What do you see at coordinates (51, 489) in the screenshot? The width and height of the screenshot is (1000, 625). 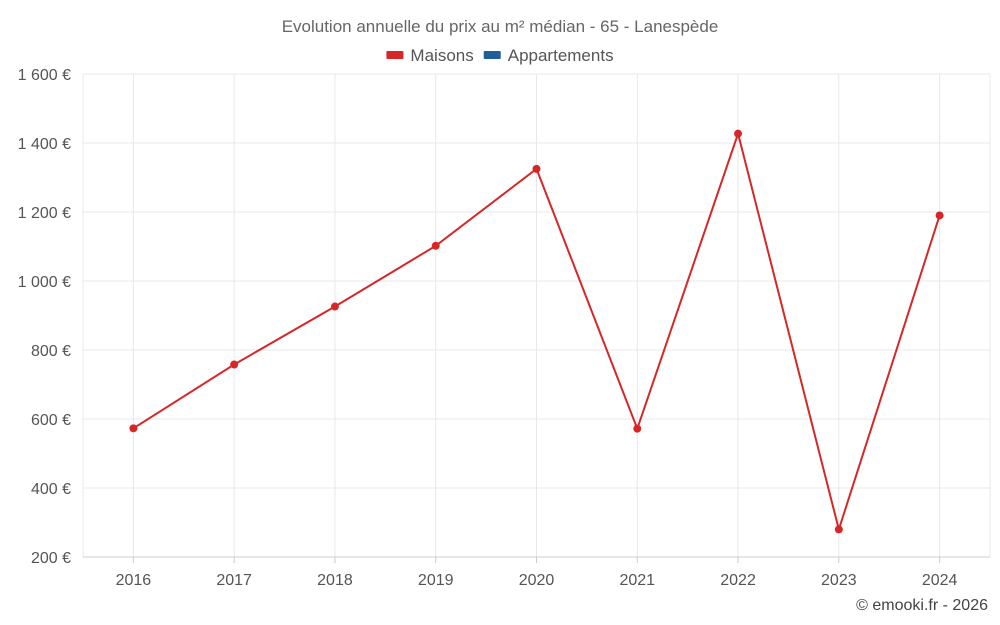 I see `y-tick-label: 400 €` at bounding box center [51, 489].